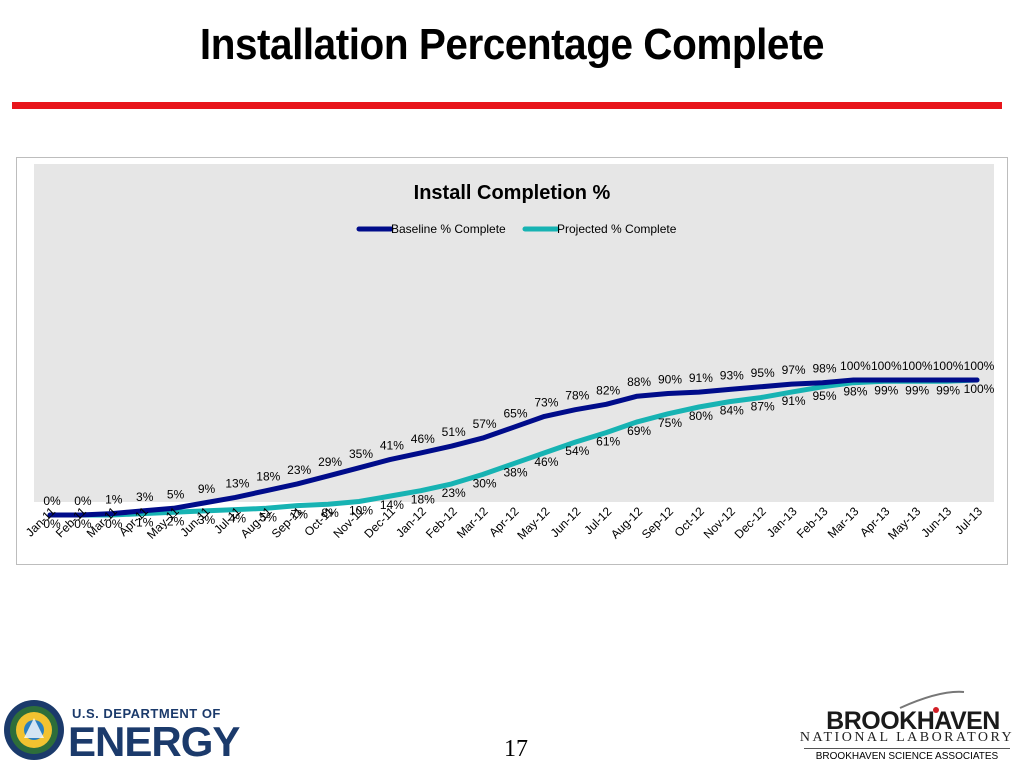  What do you see at coordinates (512, 193) in the screenshot?
I see `chart-title: Install Completion %` at bounding box center [512, 193].